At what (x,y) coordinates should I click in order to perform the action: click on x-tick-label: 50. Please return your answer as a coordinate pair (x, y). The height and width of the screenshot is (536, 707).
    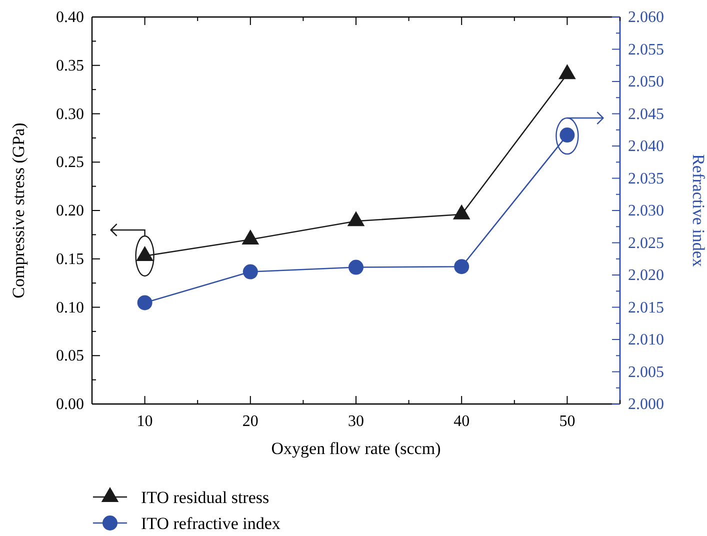
    Looking at the image, I should click on (567, 421).